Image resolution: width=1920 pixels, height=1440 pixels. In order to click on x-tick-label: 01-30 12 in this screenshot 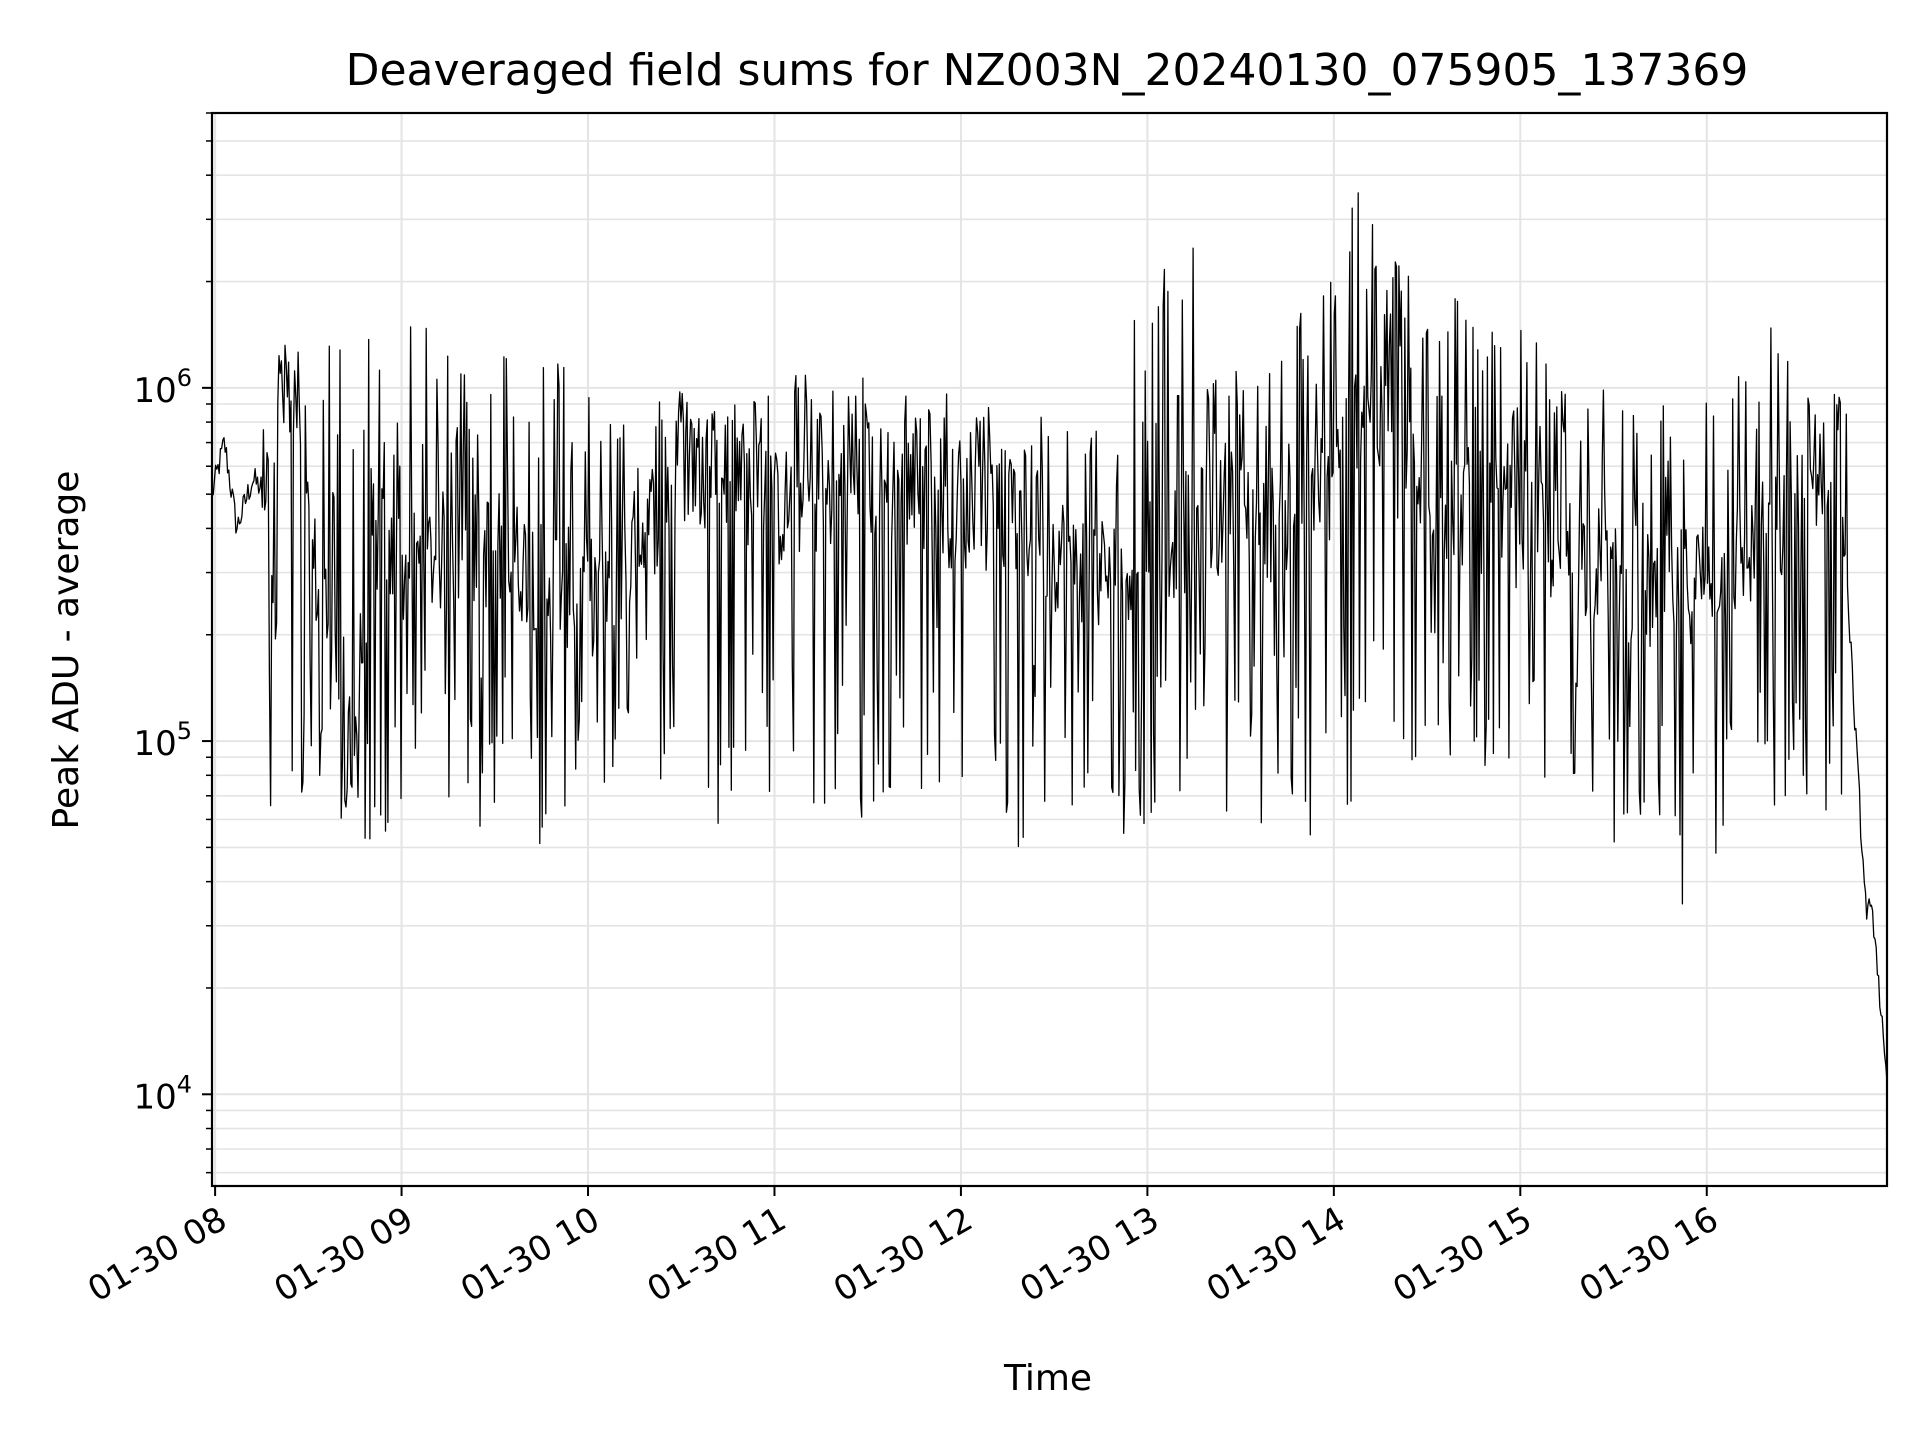, I will do `click(903, 1254)`.